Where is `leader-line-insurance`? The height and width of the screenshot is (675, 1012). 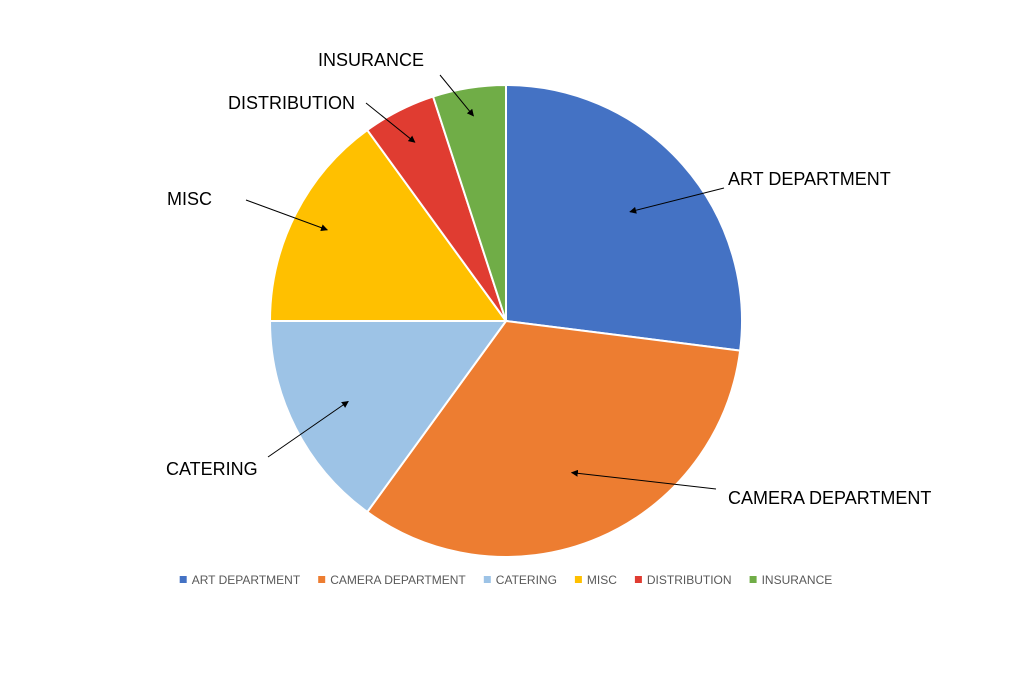
leader-line-insurance is located at coordinates (456, 95).